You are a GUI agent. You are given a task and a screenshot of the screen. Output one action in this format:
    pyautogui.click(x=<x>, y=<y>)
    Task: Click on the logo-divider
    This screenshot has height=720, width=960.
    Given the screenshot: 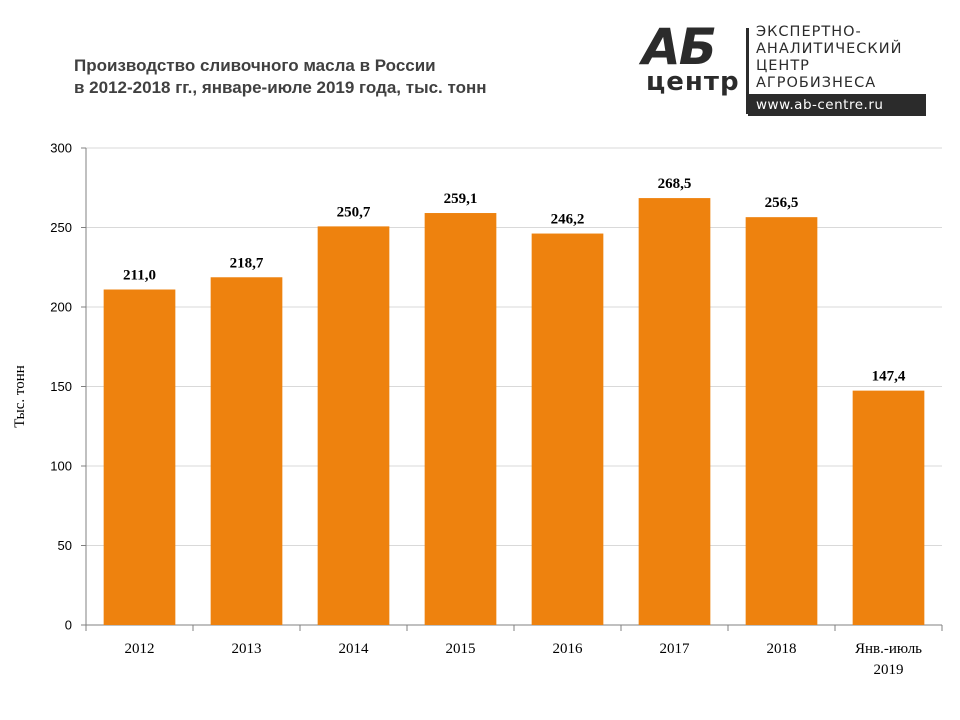 What is the action you would take?
    pyautogui.click(x=747, y=71)
    